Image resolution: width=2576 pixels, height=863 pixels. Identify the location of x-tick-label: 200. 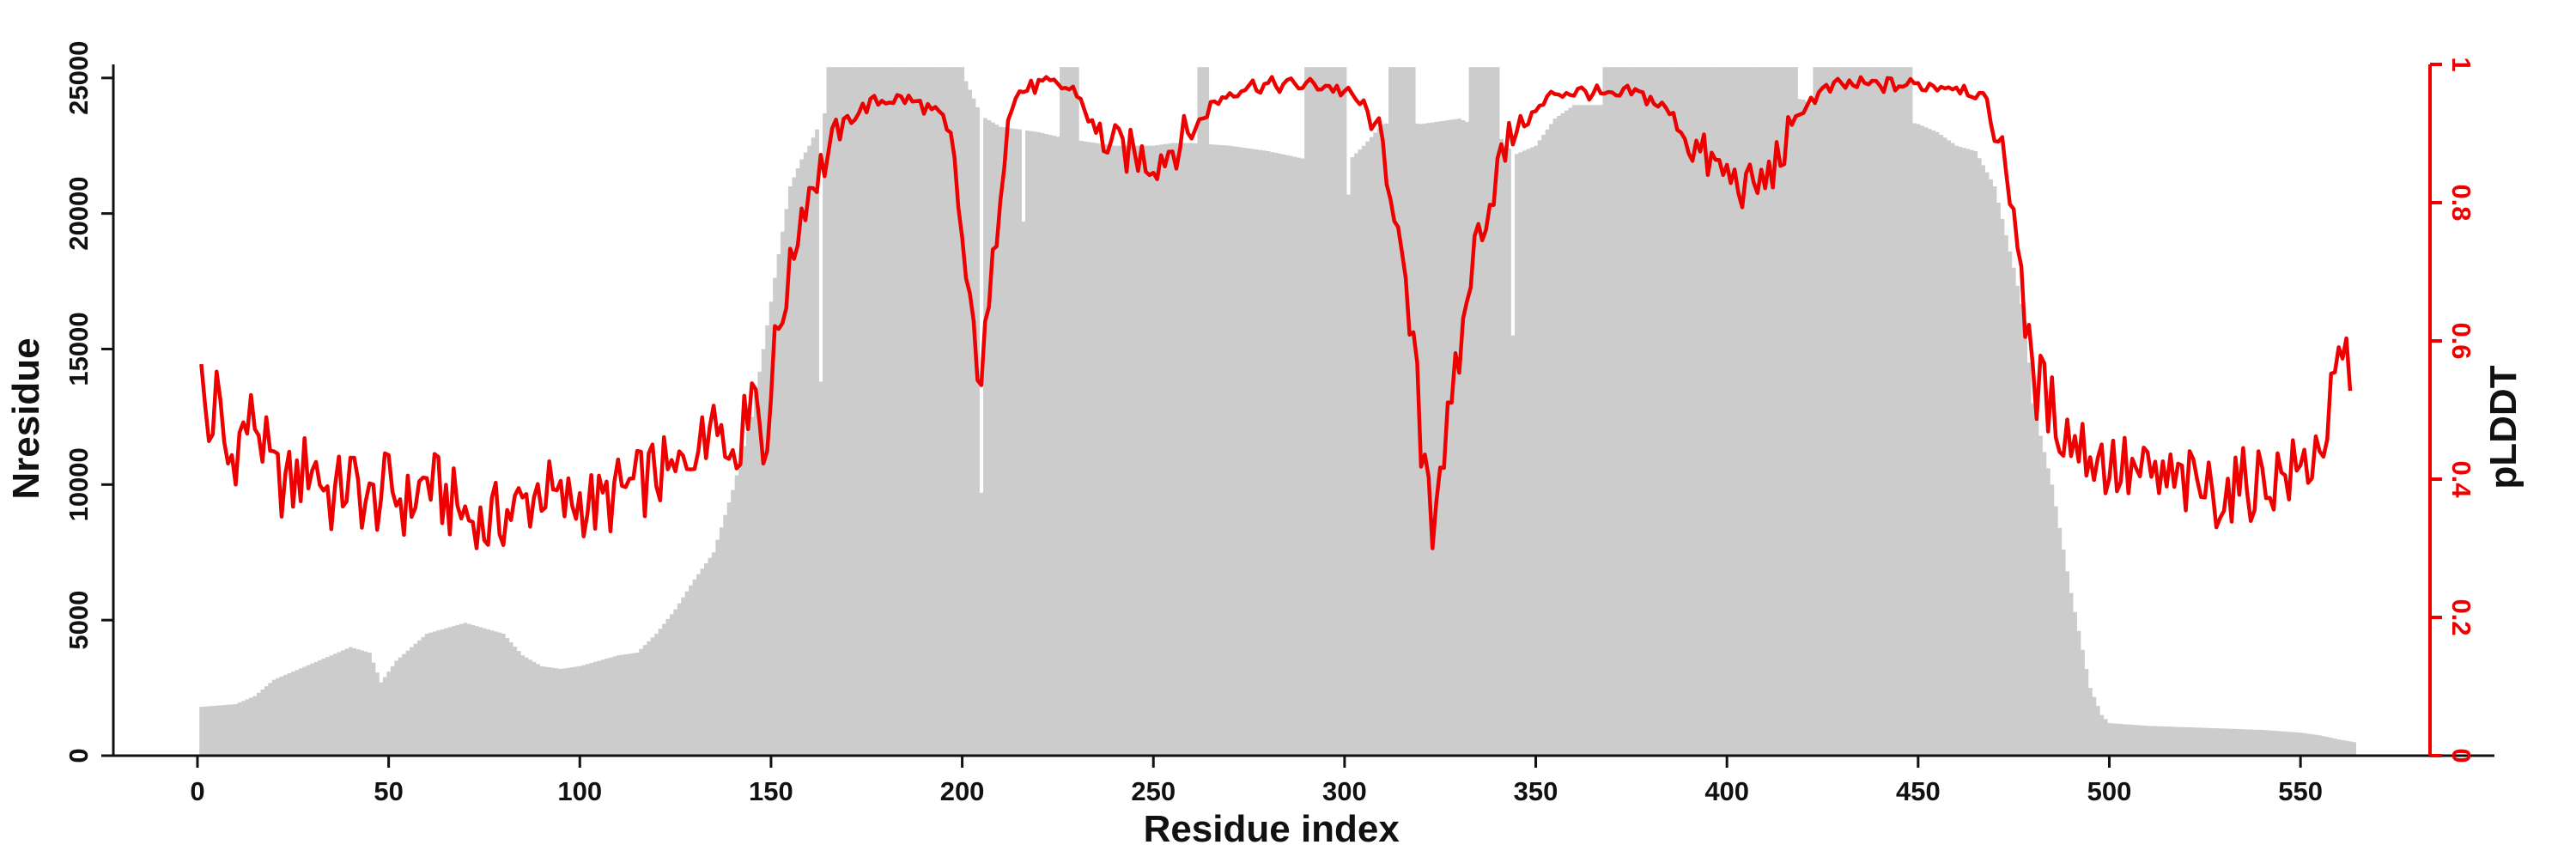
(962, 791).